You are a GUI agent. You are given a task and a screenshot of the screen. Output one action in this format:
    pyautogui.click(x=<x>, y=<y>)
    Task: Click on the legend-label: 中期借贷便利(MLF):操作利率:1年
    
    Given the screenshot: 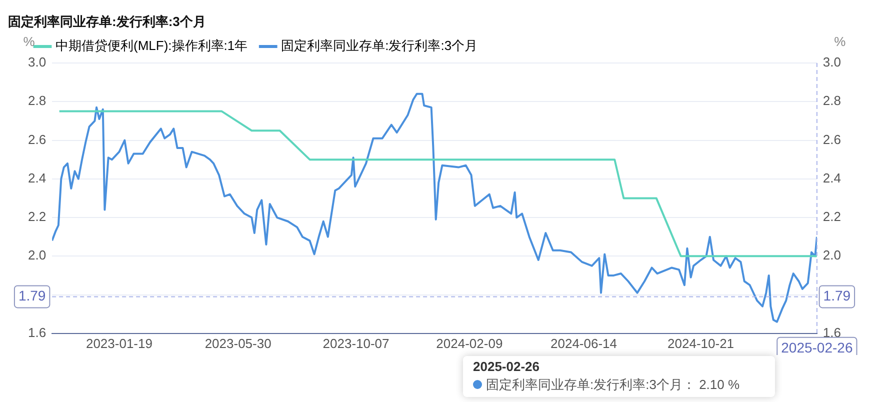 What is the action you would take?
    pyautogui.click(x=152, y=46)
    